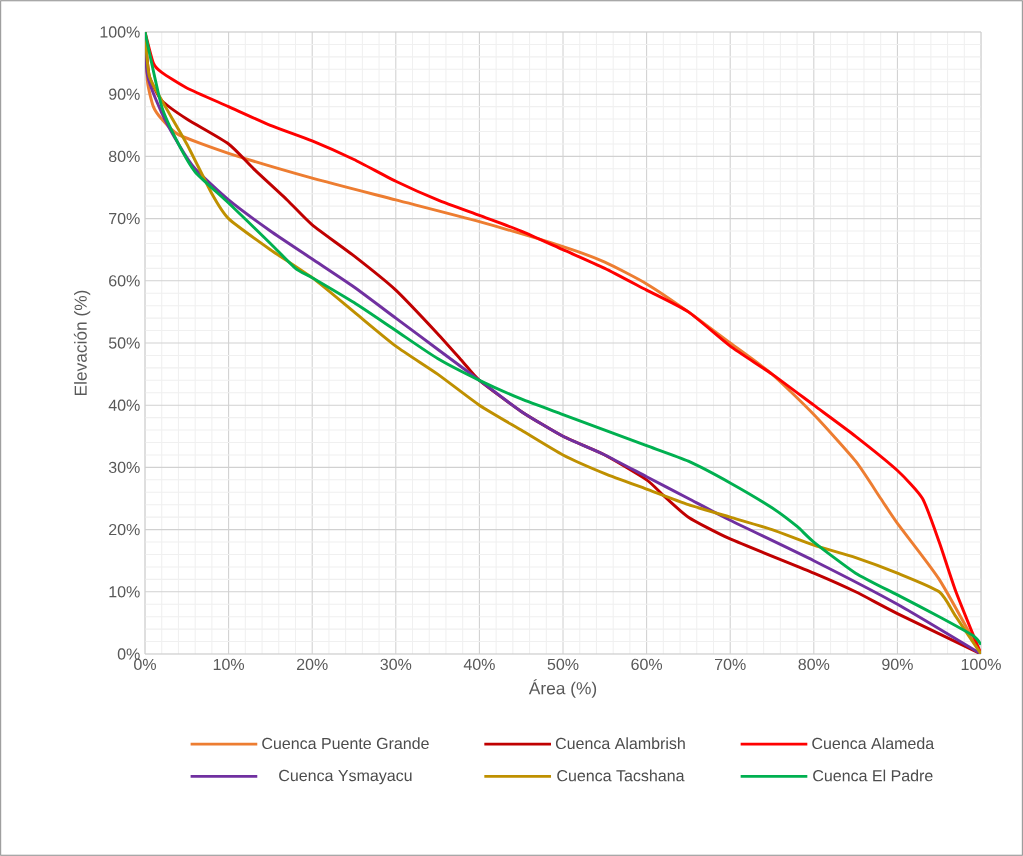 The image size is (1023, 856). What do you see at coordinates (124, 529) in the screenshot?
I see `y-tick-label: 20%` at bounding box center [124, 529].